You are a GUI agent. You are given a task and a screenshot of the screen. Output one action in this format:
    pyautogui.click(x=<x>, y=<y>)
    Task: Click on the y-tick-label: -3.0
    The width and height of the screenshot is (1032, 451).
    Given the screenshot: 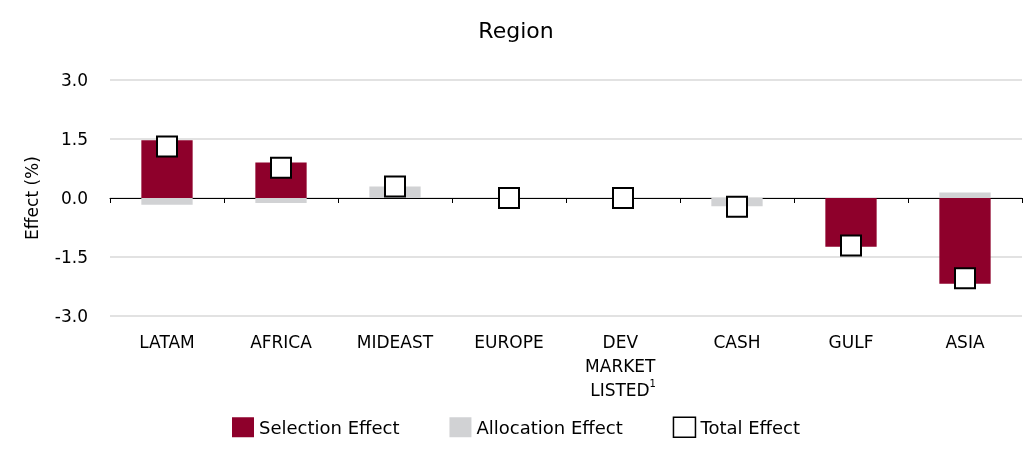 What is the action you would take?
    pyautogui.click(x=71, y=316)
    